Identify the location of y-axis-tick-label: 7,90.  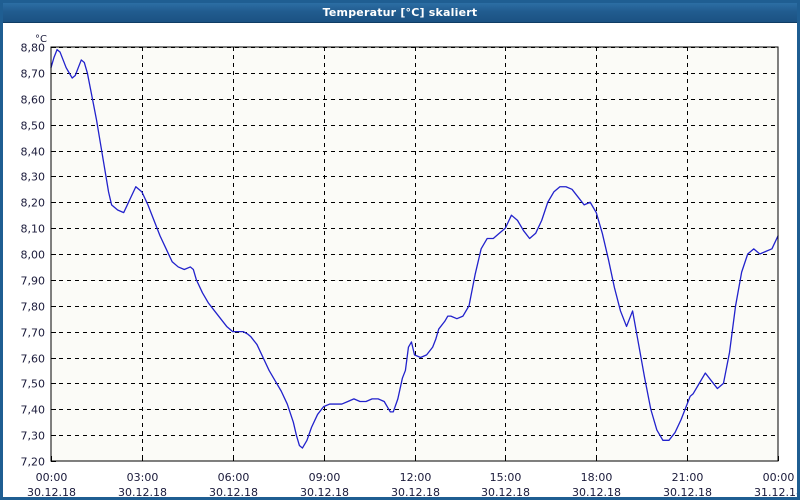
(33, 281).